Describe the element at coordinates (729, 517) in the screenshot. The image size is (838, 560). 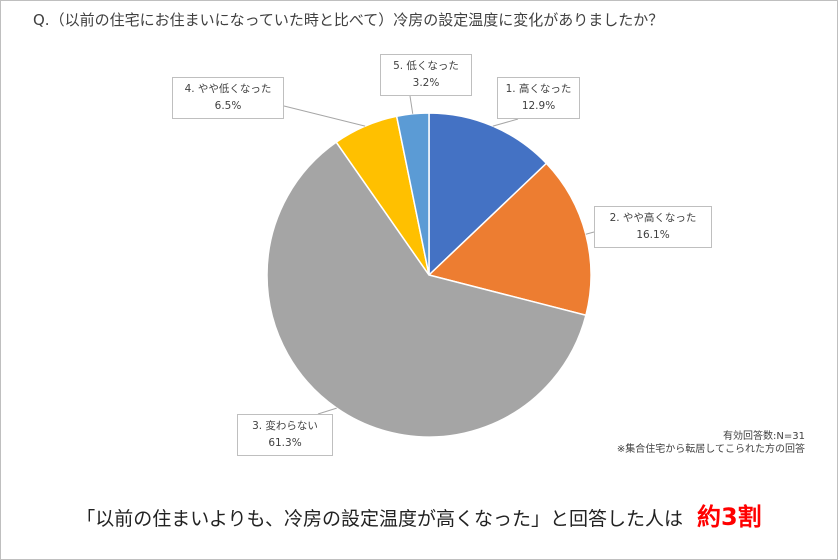
I see `conclusion-highlight: 約3割` at that location.